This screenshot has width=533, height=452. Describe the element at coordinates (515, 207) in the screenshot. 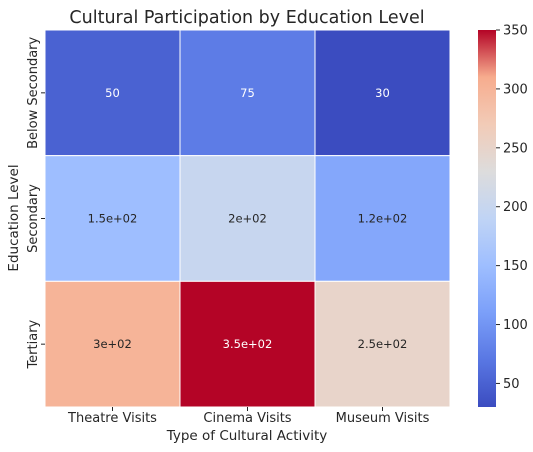

I see `colorbar-tick-label: 200` at that location.